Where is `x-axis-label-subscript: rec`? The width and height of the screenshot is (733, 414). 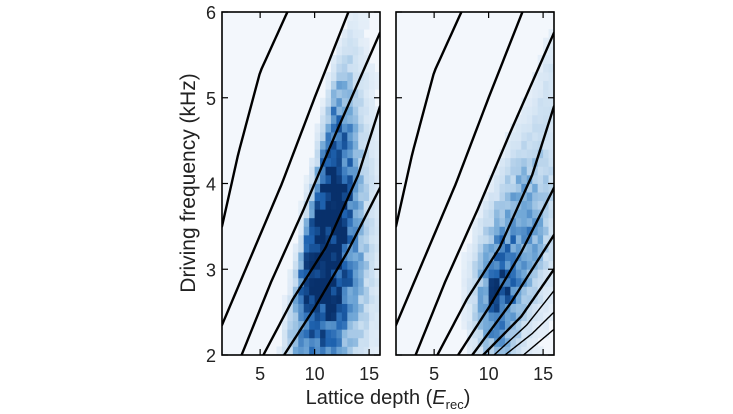 x-axis-label-subscript: rec is located at coordinates (455, 404).